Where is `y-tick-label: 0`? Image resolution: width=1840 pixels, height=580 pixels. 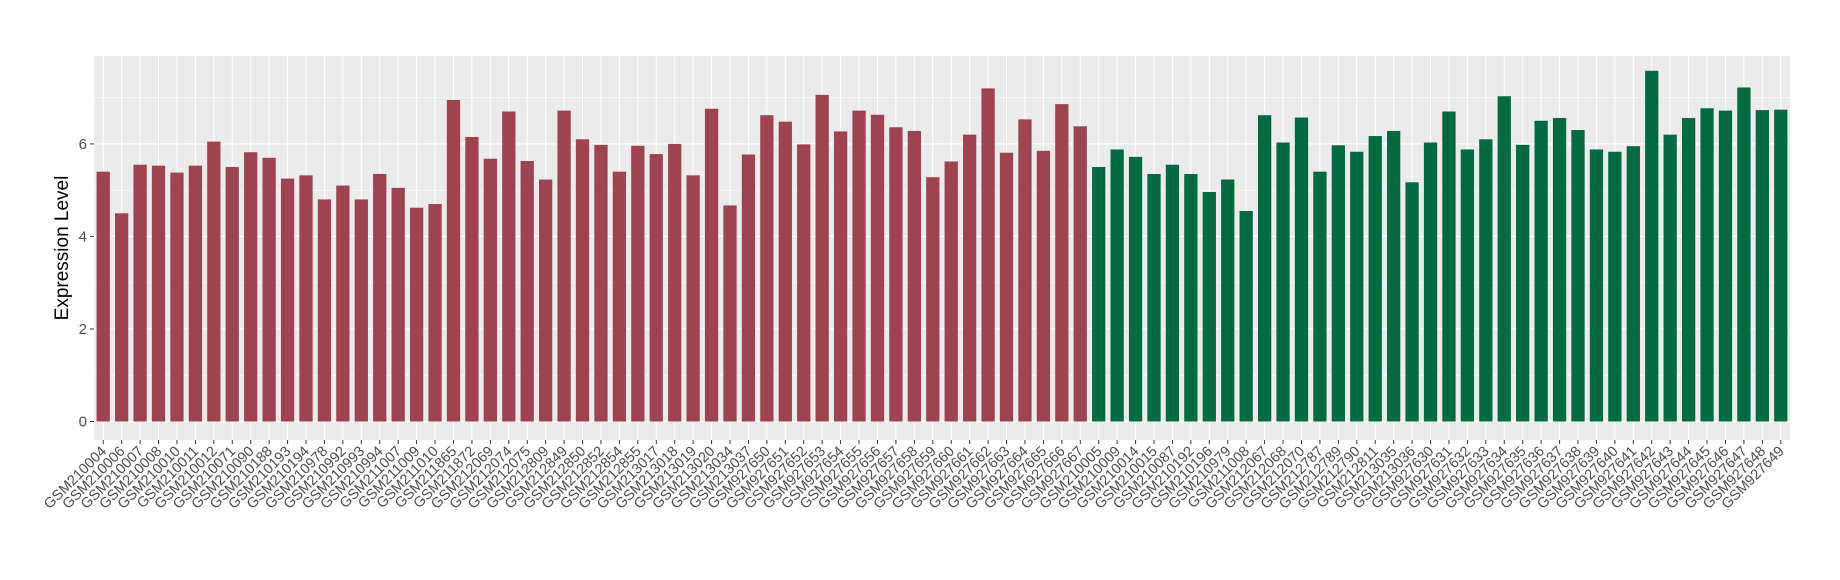
y-tick-label: 0 is located at coordinates (83, 421).